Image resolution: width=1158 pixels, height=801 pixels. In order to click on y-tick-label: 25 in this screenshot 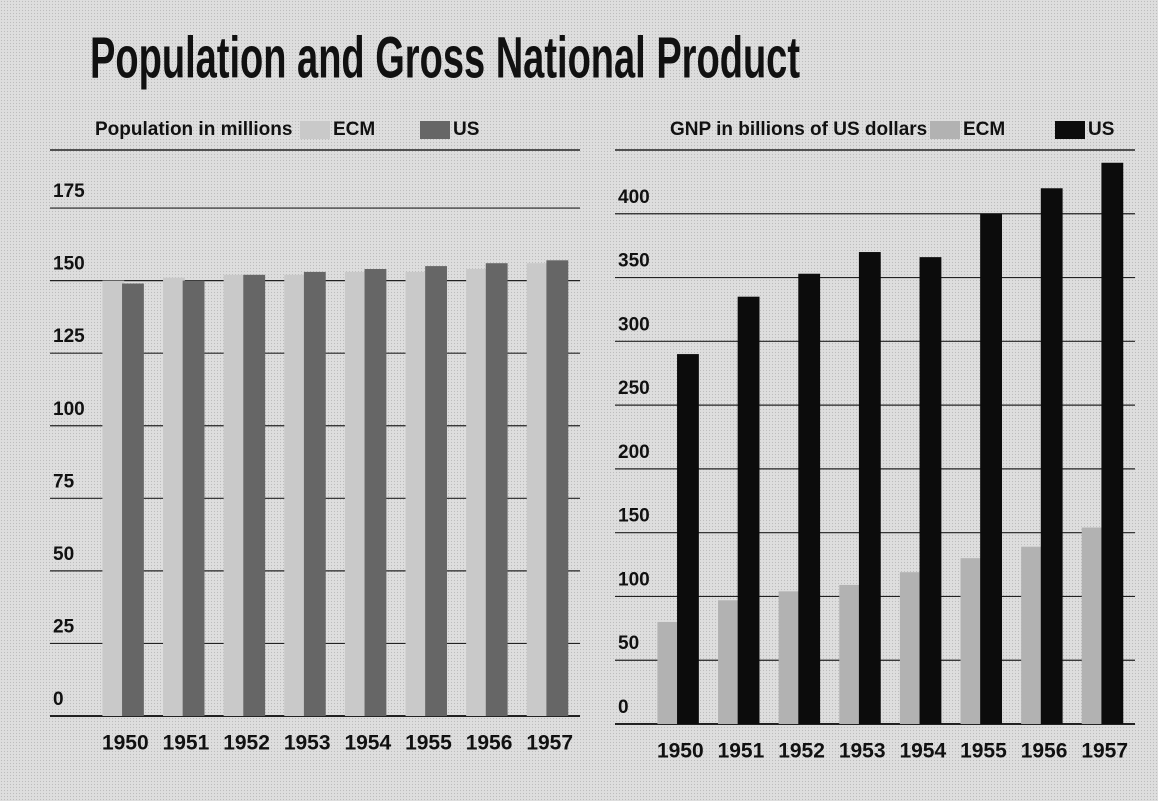, I will do `click(64, 626)`.